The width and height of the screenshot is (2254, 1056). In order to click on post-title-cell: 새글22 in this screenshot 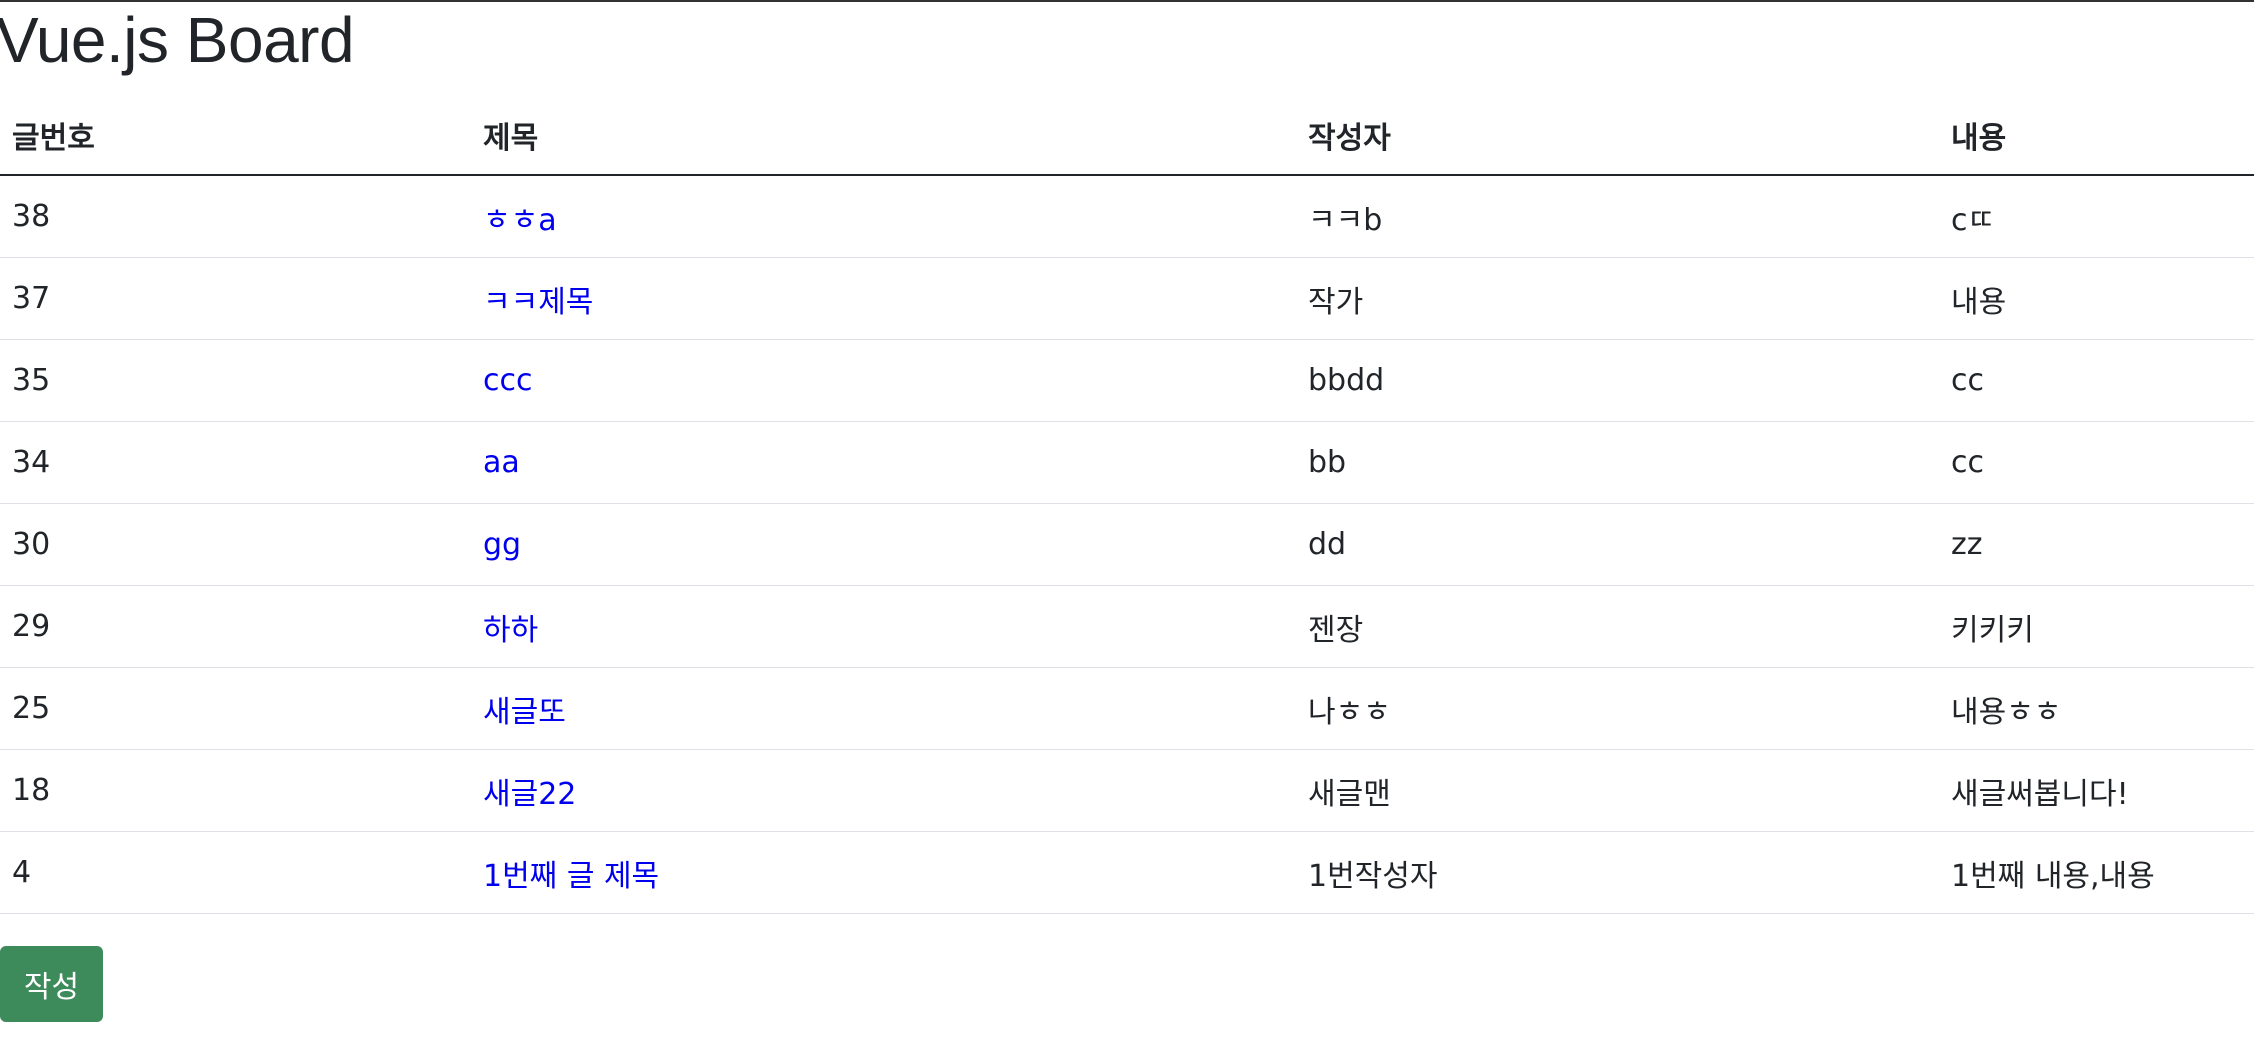, I will do `click(883, 790)`.